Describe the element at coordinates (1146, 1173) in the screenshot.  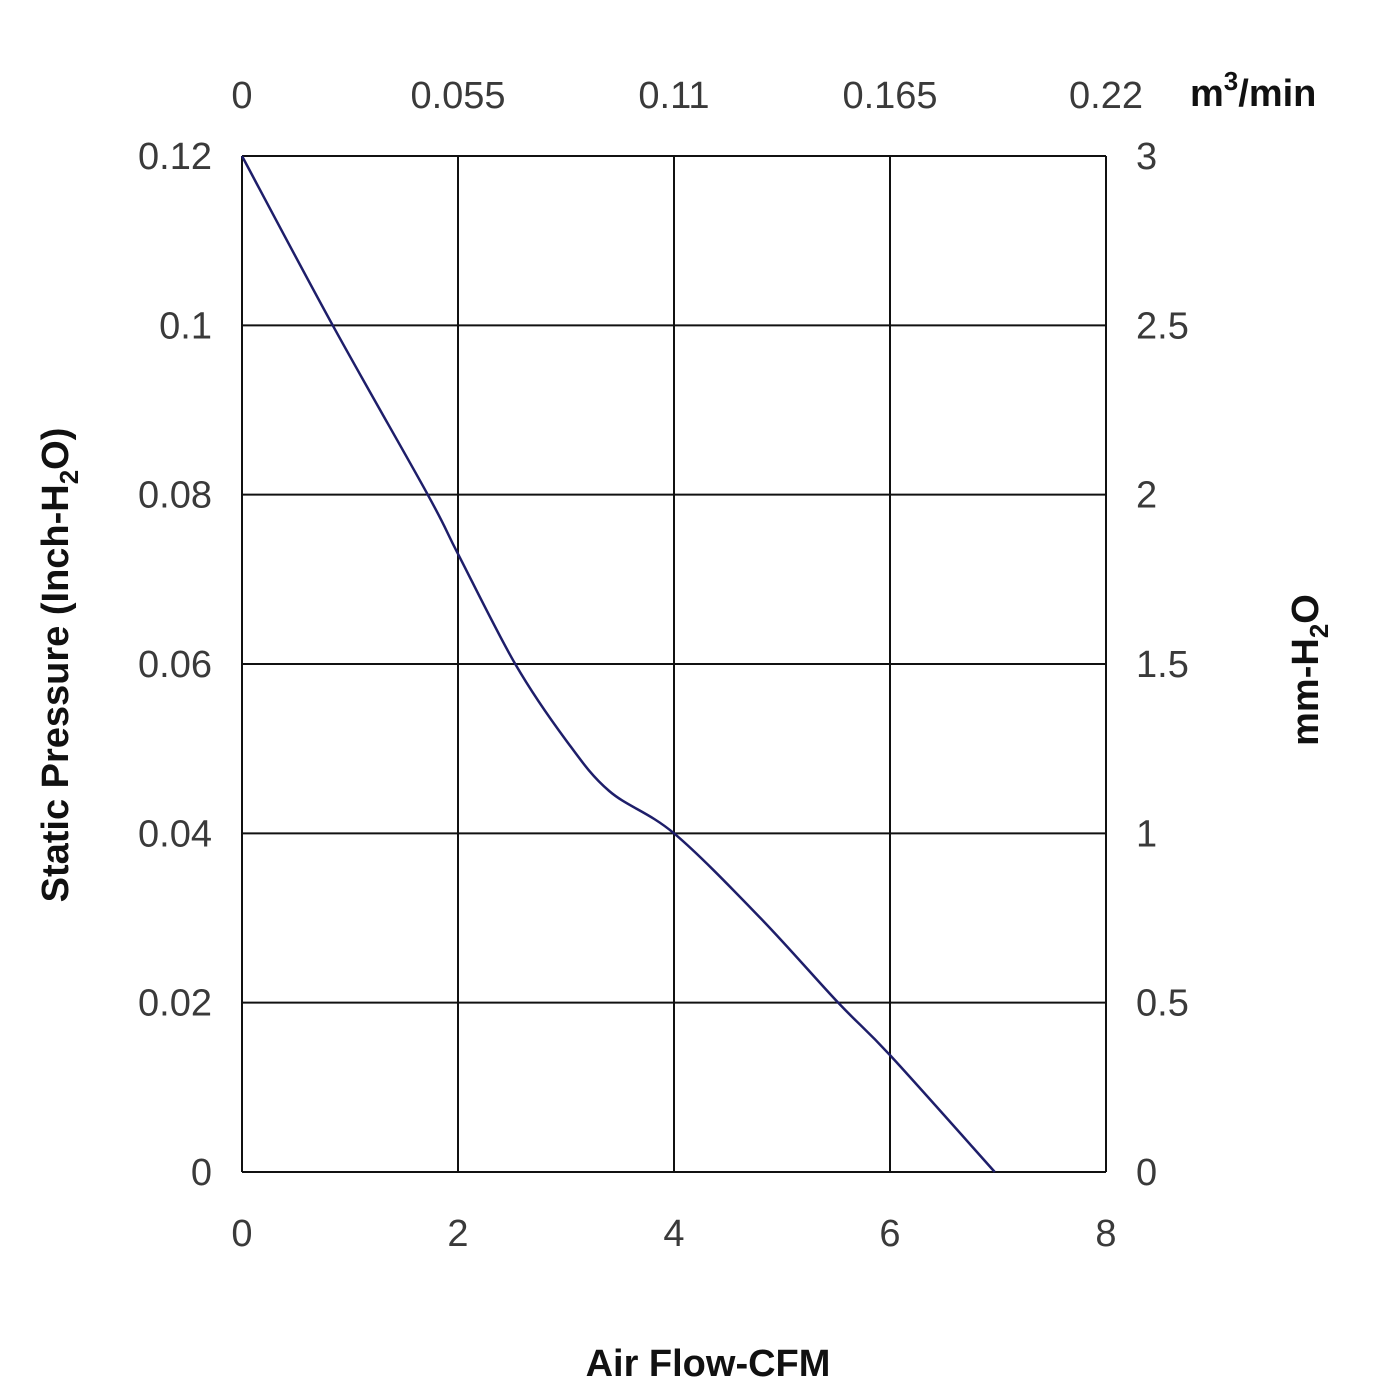
I see `right-tick-label: 0` at that location.